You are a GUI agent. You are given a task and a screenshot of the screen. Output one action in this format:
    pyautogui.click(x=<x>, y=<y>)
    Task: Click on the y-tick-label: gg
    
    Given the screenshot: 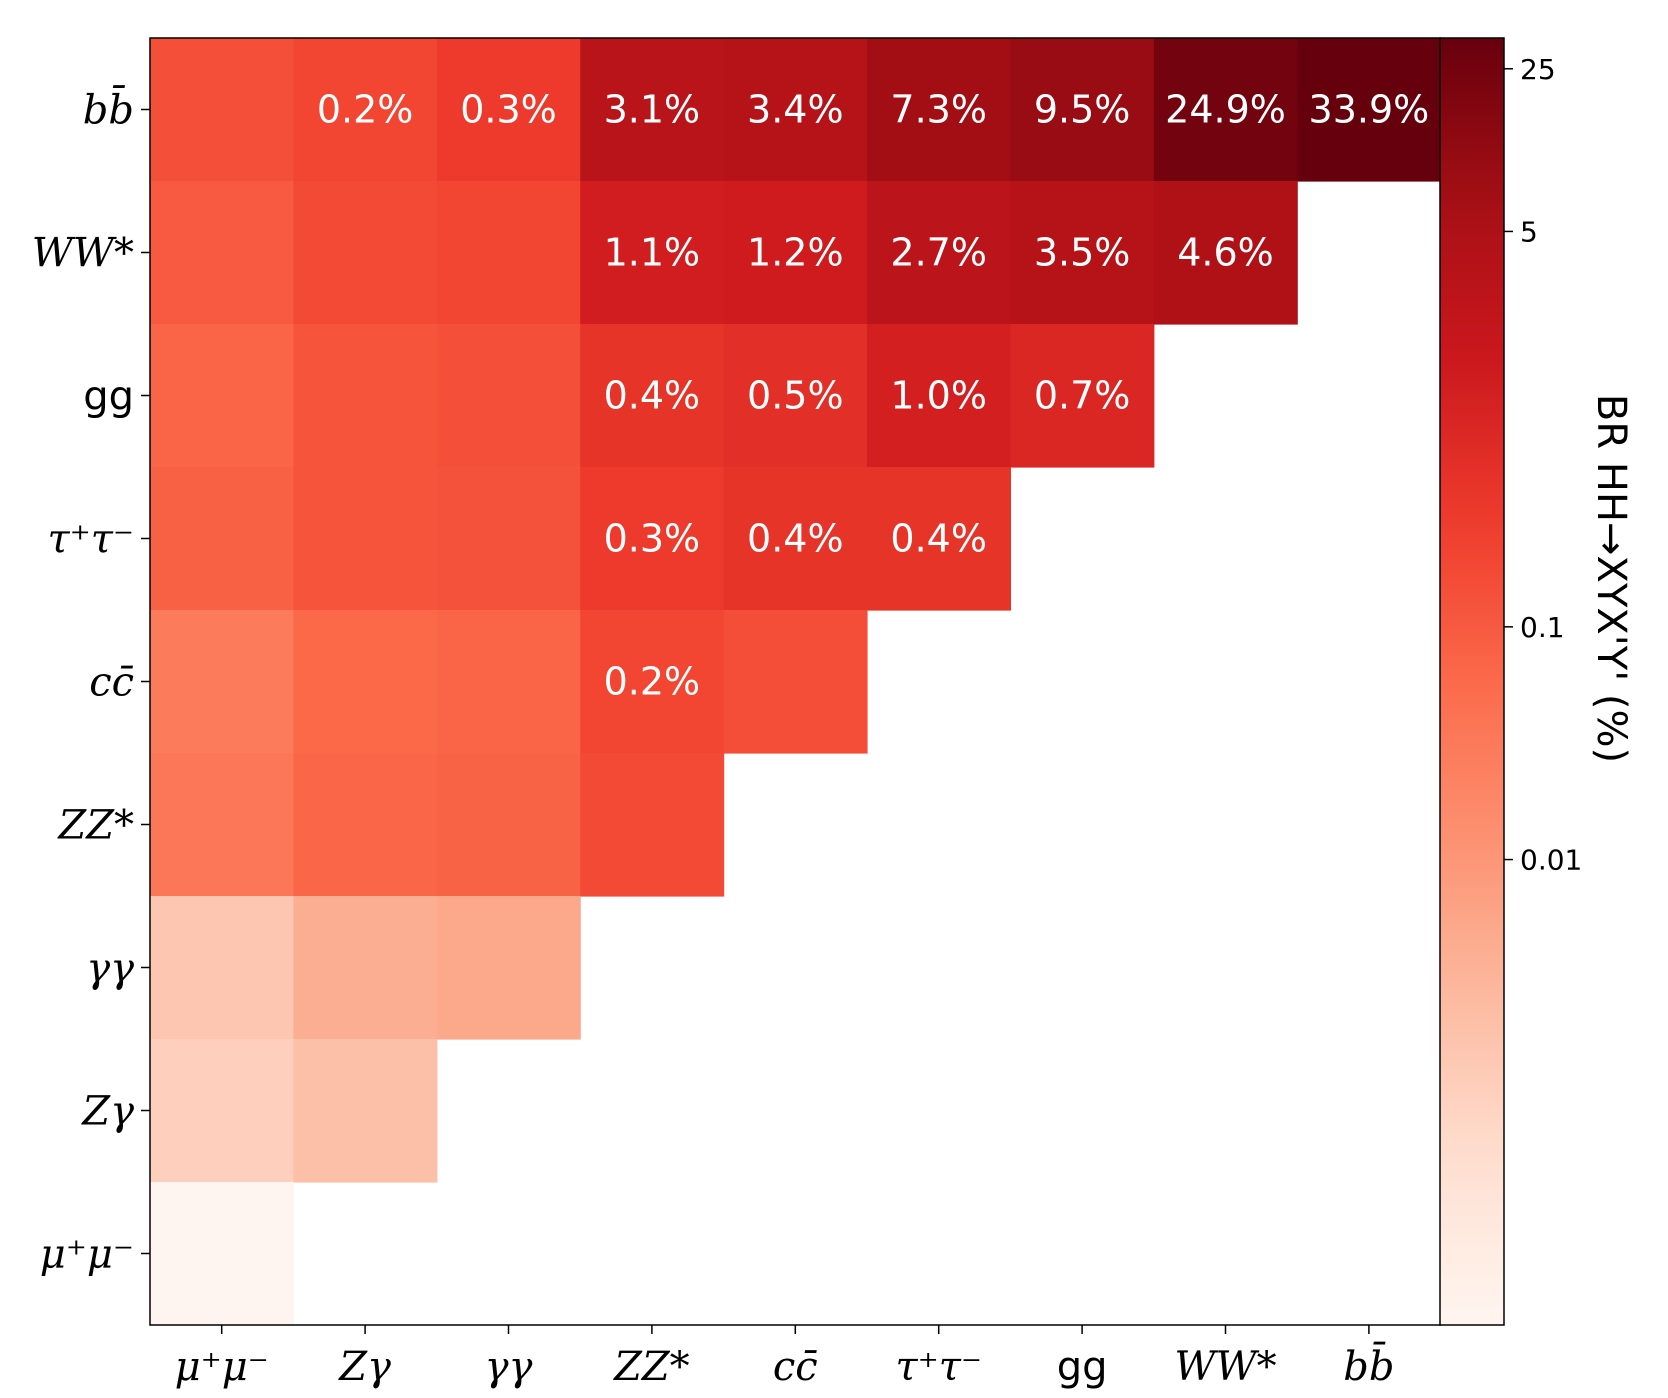 What is the action you would take?
    pyautogui.click(x=108, y=397)
    